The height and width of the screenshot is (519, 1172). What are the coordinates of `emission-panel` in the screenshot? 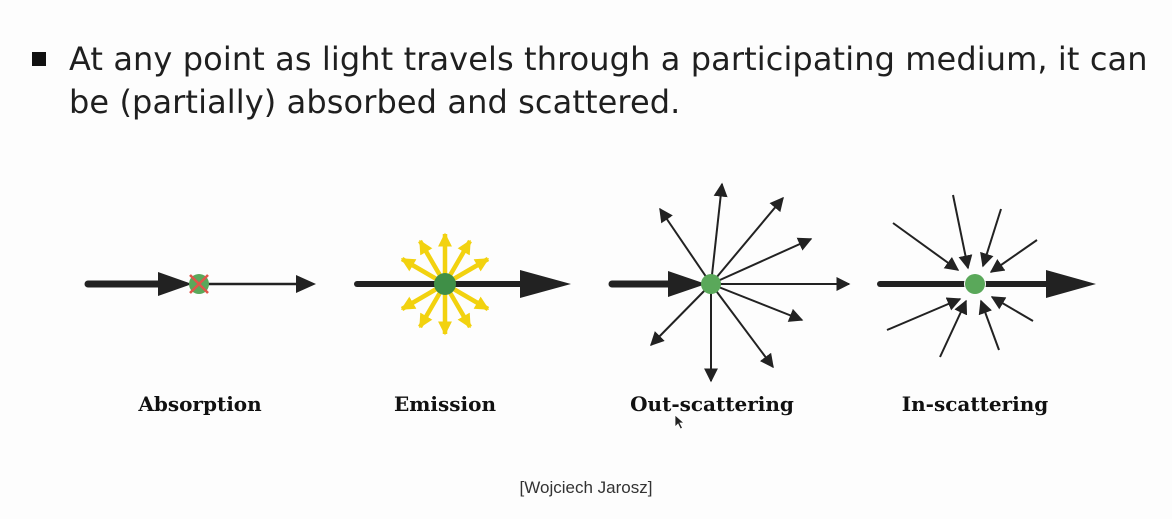 It's located at (462, 284).